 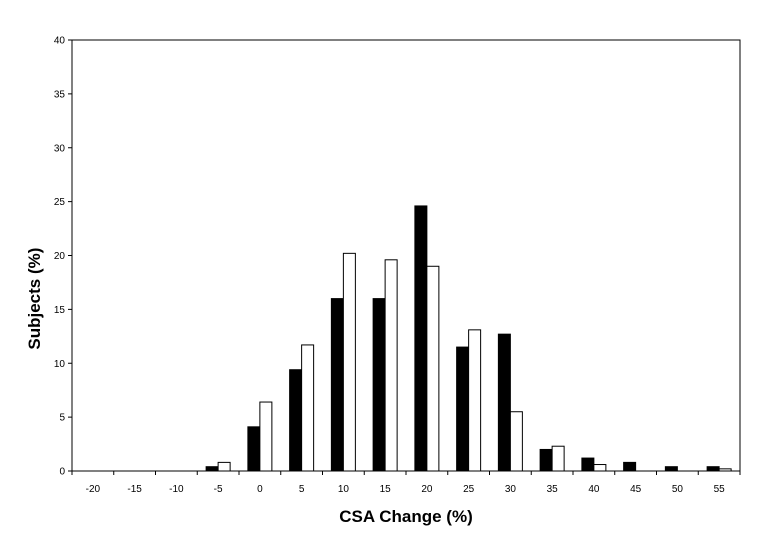 What do you see at coordinates (406, 516) in the screenshot?
I see `x-axis-title: CSA Change (%)` at bounding box center [406, 516].